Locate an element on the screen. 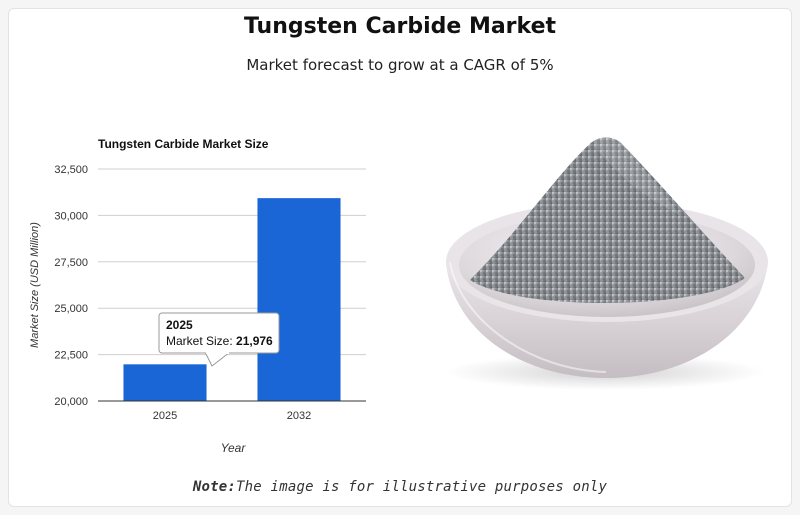  page-subtitle: Market forecast to grow at a CAGR of 5% is located at coordinates (400, 65).